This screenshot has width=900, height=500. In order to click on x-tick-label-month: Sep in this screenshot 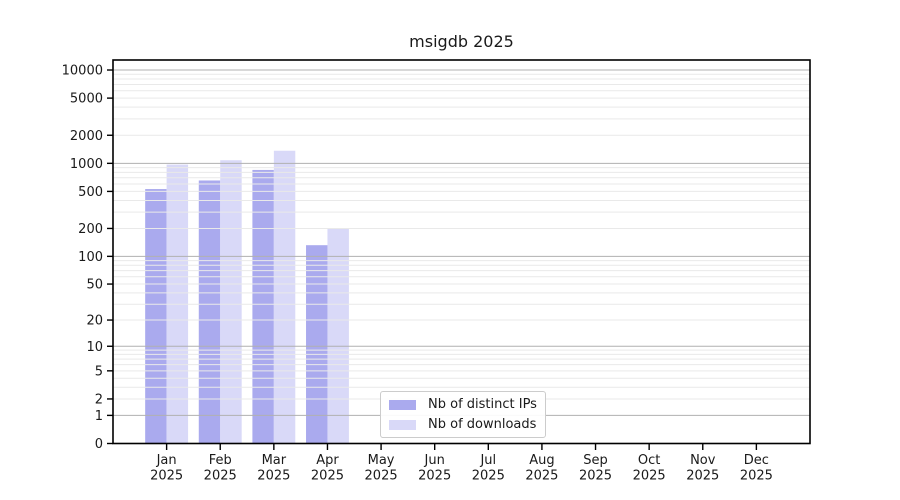, I will do `click(595, 460)`.